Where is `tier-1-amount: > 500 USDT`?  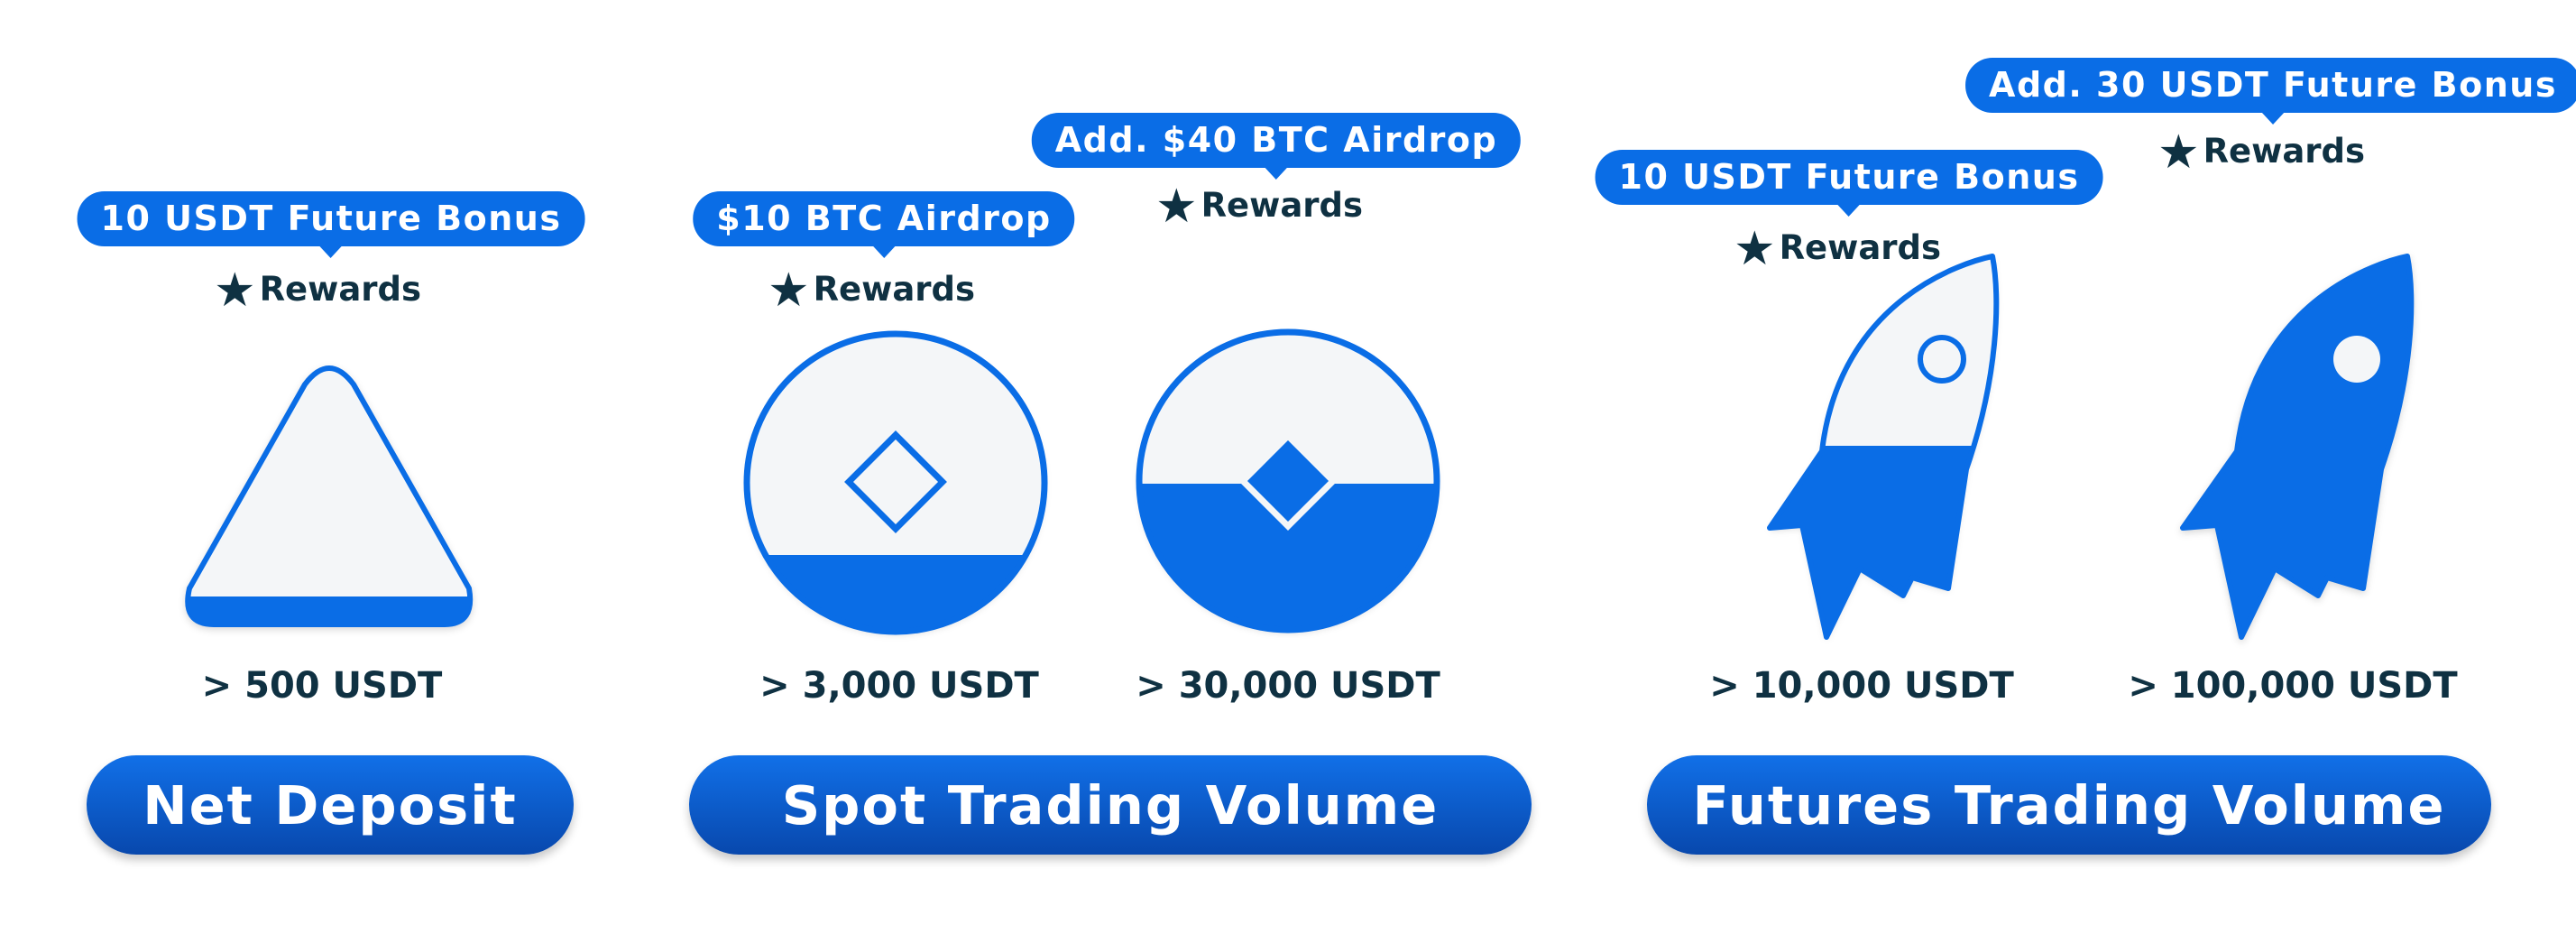 tier-1-amount: > 500 USDT is located at coordinates (322, 686).